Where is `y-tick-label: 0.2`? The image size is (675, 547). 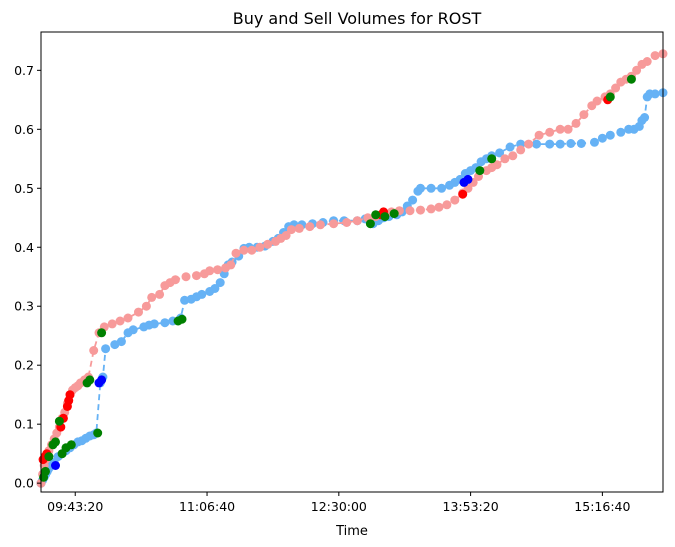
y-tick-label: 0.2 is located at coordinates (24, 365).